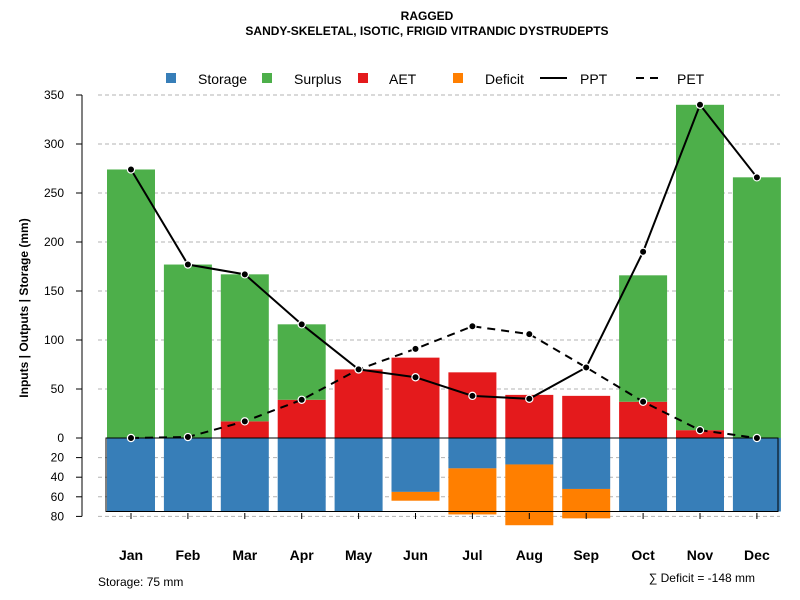 Image resolution: width=800 pixels, height=600 pixels. What do you see at coordinates (700, 555) in the screenshot?
I see `x-tick-label-nov: Nov` at bounding box center [700, 555].